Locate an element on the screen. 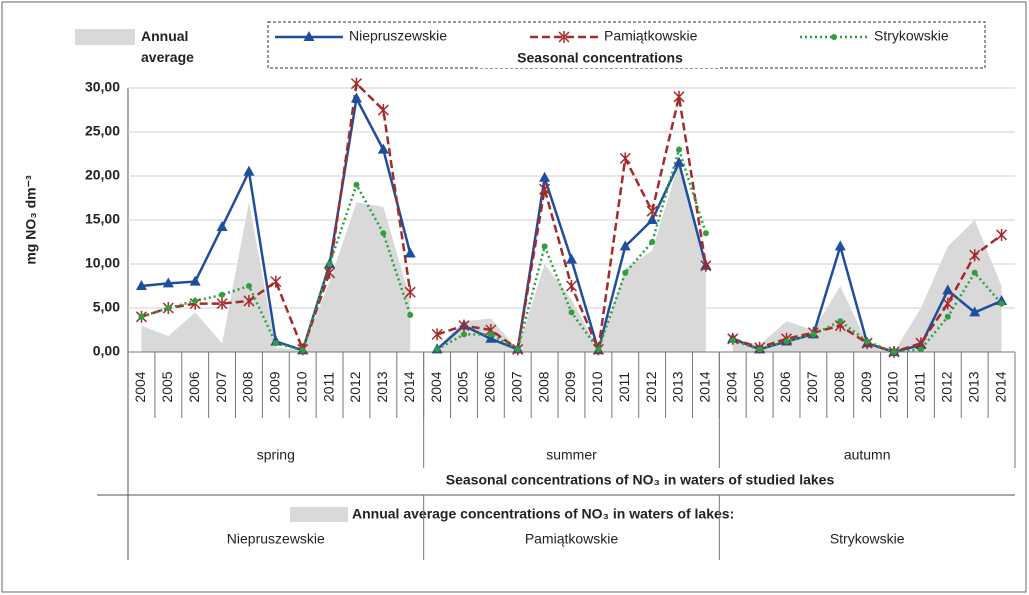  area-group-label: Pamiątkowskie is located at coordinates (572, 539).